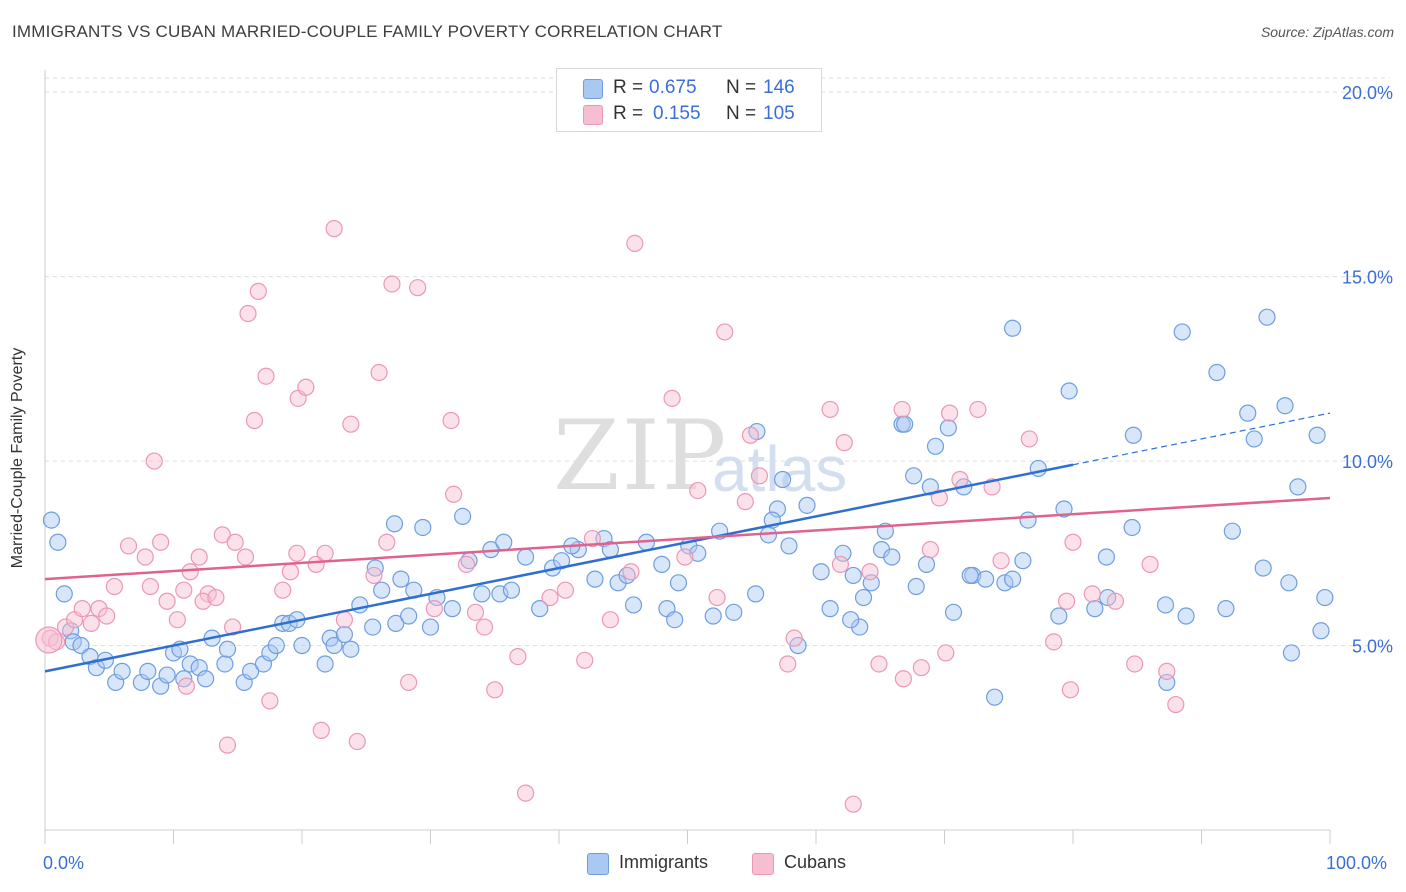 The image size is (1406, 892). I want to click on y-tick-label: 5.0%, so click(1372, 647).